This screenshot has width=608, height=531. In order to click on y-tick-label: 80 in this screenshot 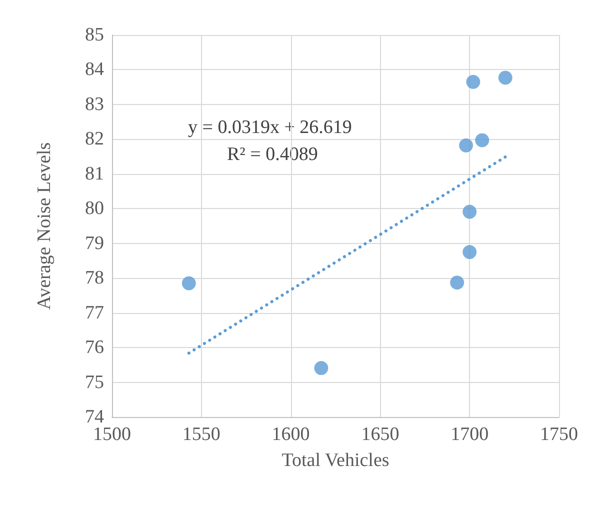, I will do `click(94, 209)`.